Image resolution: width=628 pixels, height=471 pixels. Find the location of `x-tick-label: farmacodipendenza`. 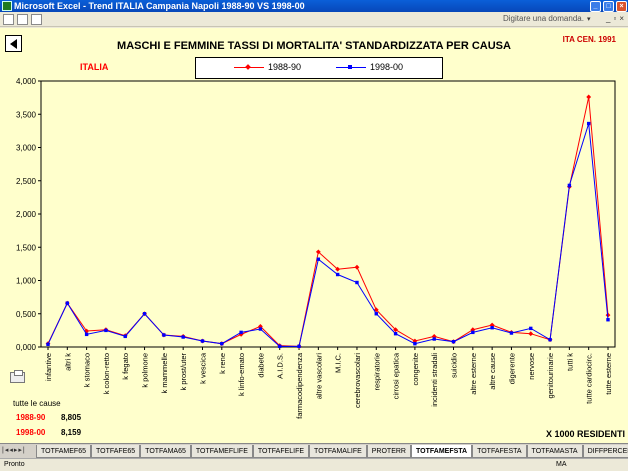

x-tick-label: farmacodipendenza is located at coordinates (299, 385).